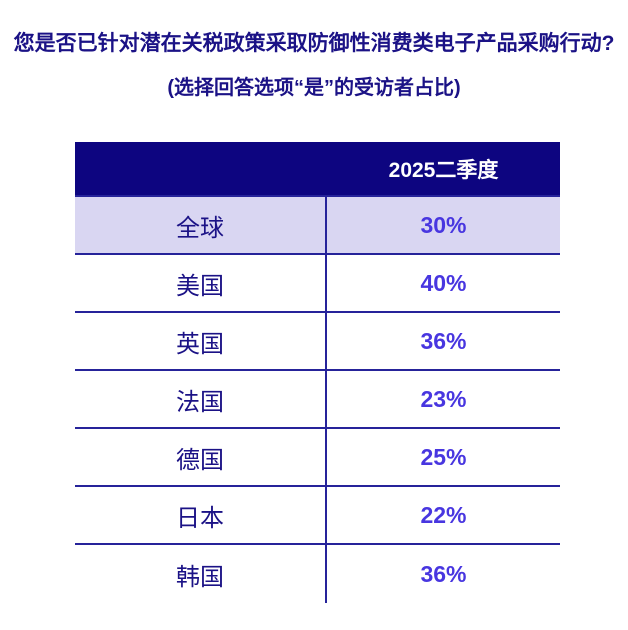 The width and height of the screenshot is (628, 630). What do you see at coordinates (443, 170) in the screenshot?
I see `header-value-column: 2025二季度` at bounding box center [443, 170].